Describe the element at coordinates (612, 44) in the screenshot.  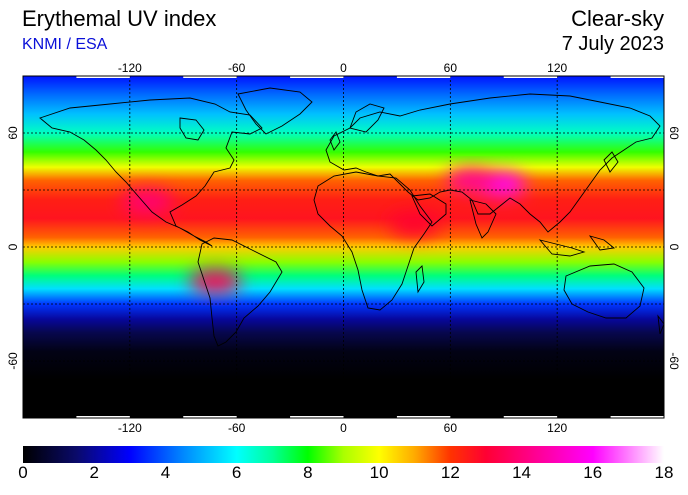
I see `date-label: 7 July 2023` at that location.